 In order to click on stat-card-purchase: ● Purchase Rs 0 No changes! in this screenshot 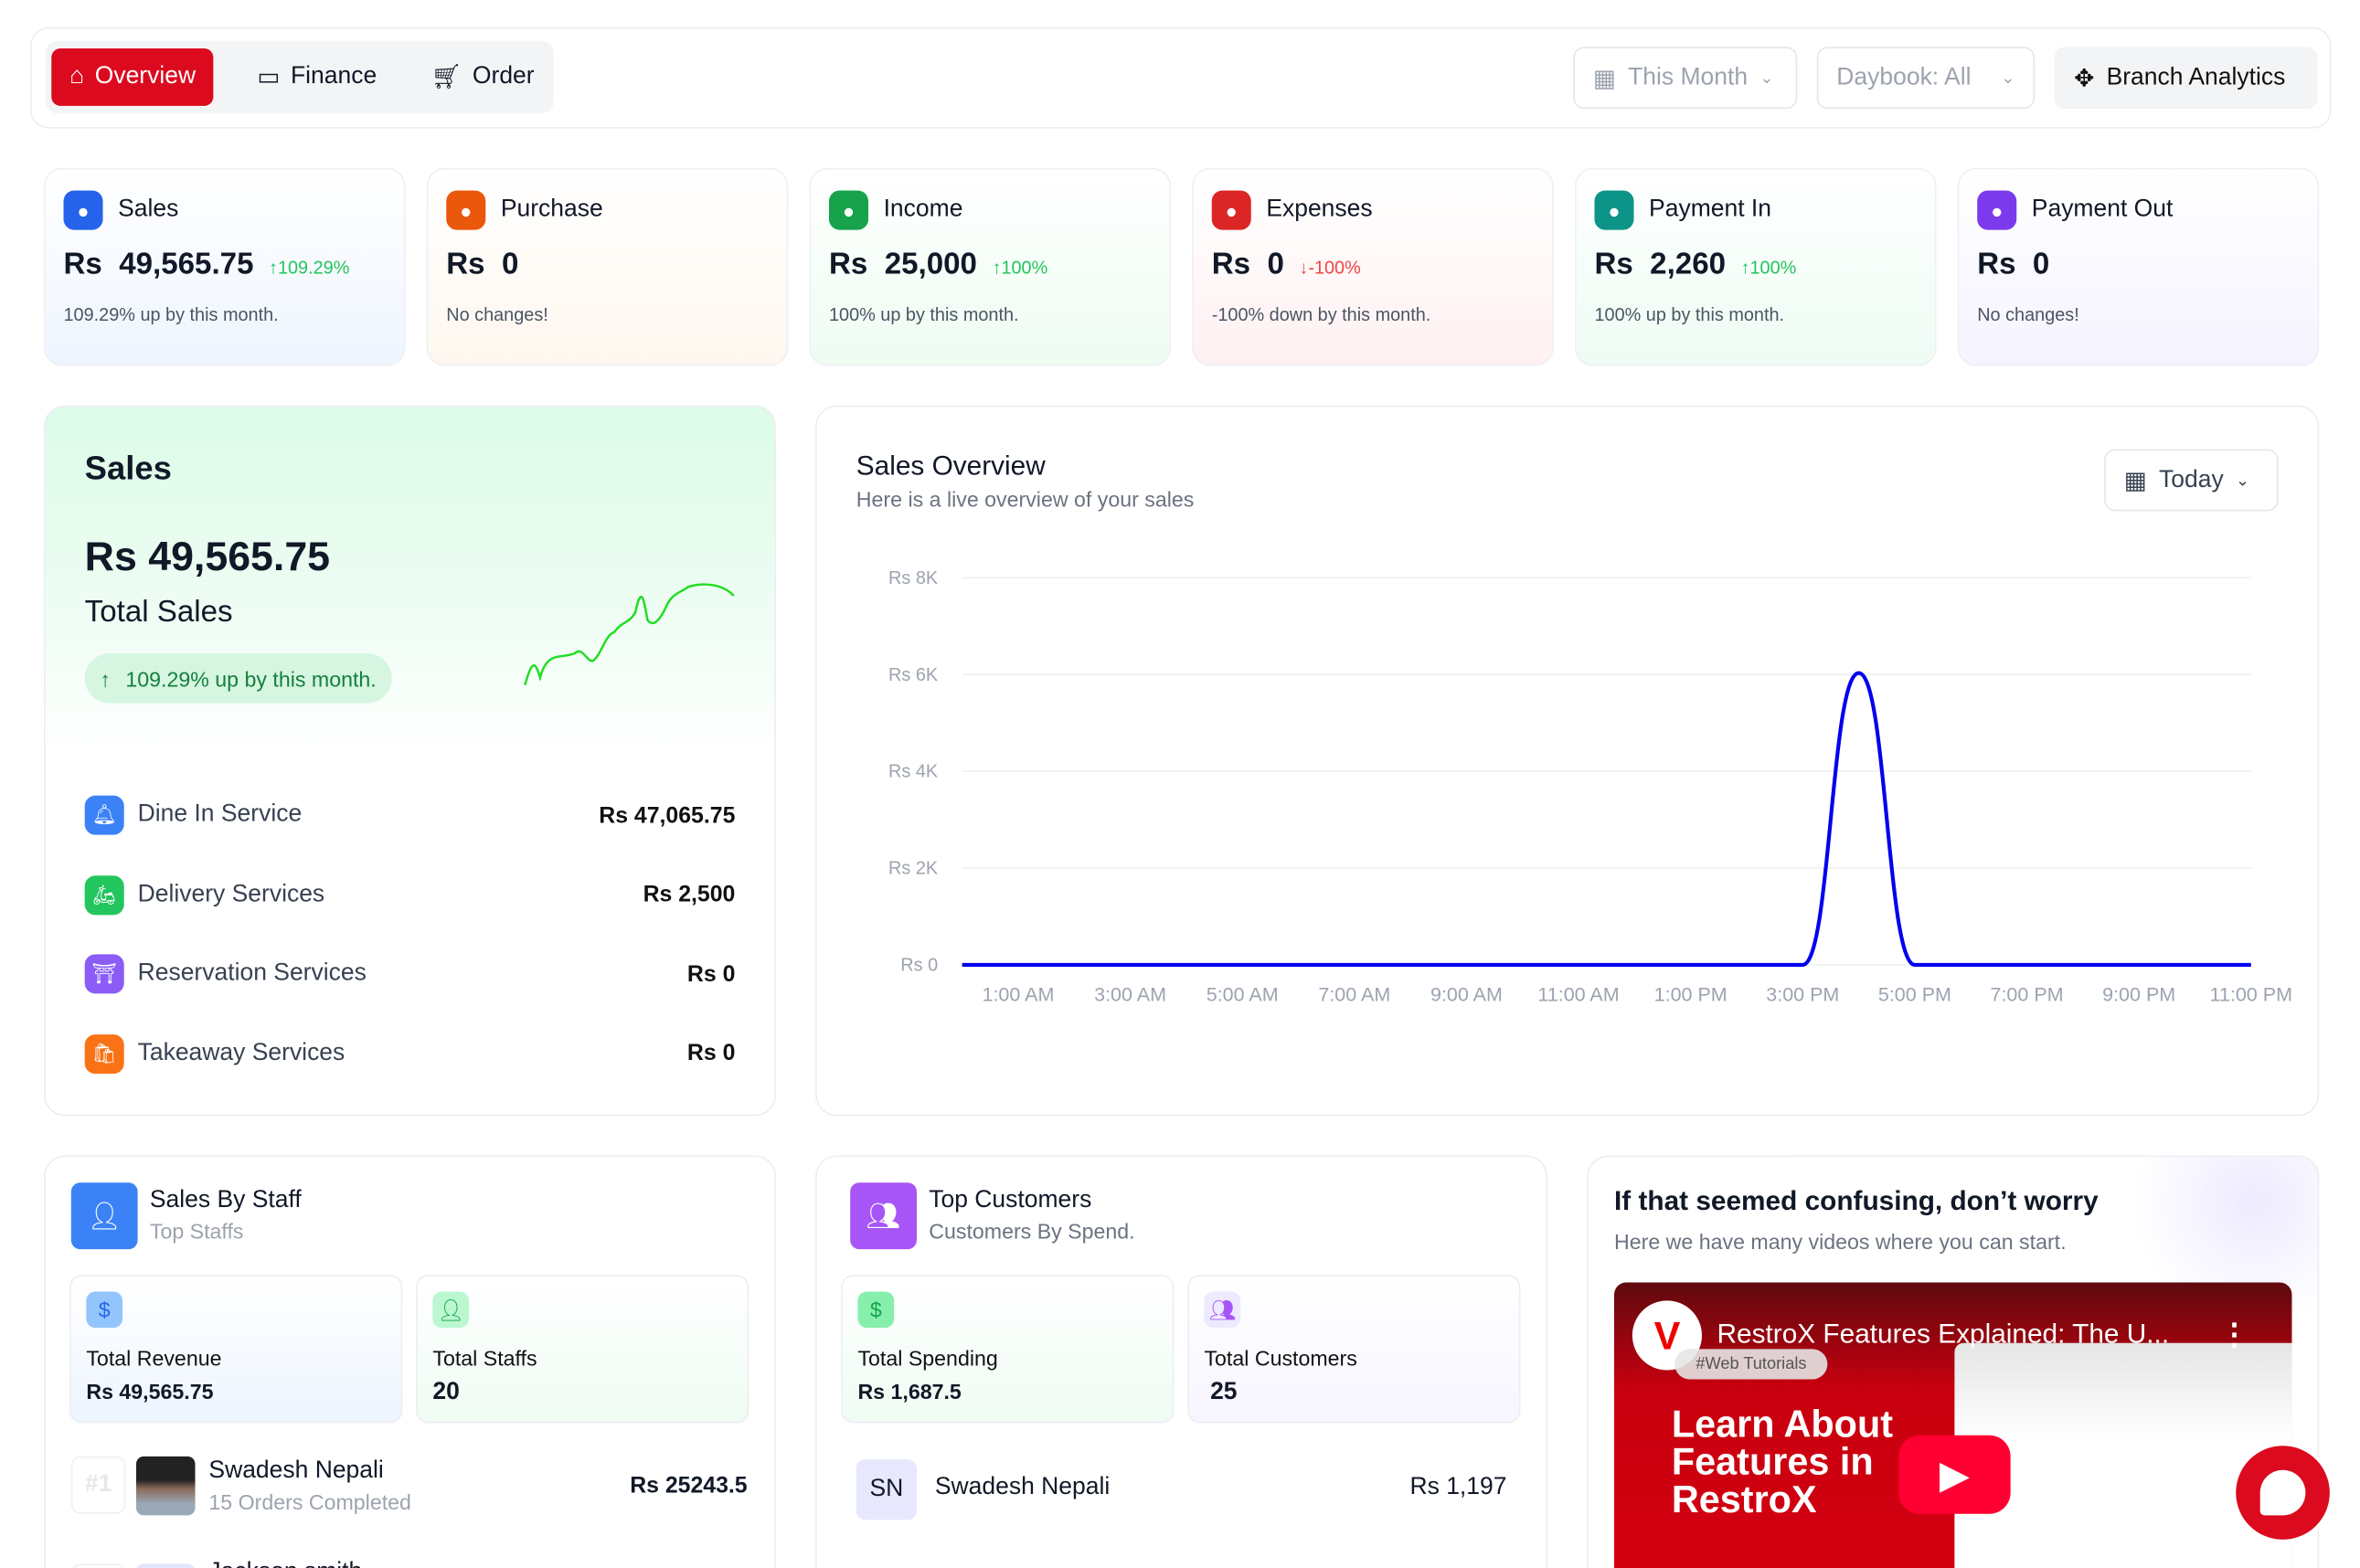, I will do `click(607, 267)`.